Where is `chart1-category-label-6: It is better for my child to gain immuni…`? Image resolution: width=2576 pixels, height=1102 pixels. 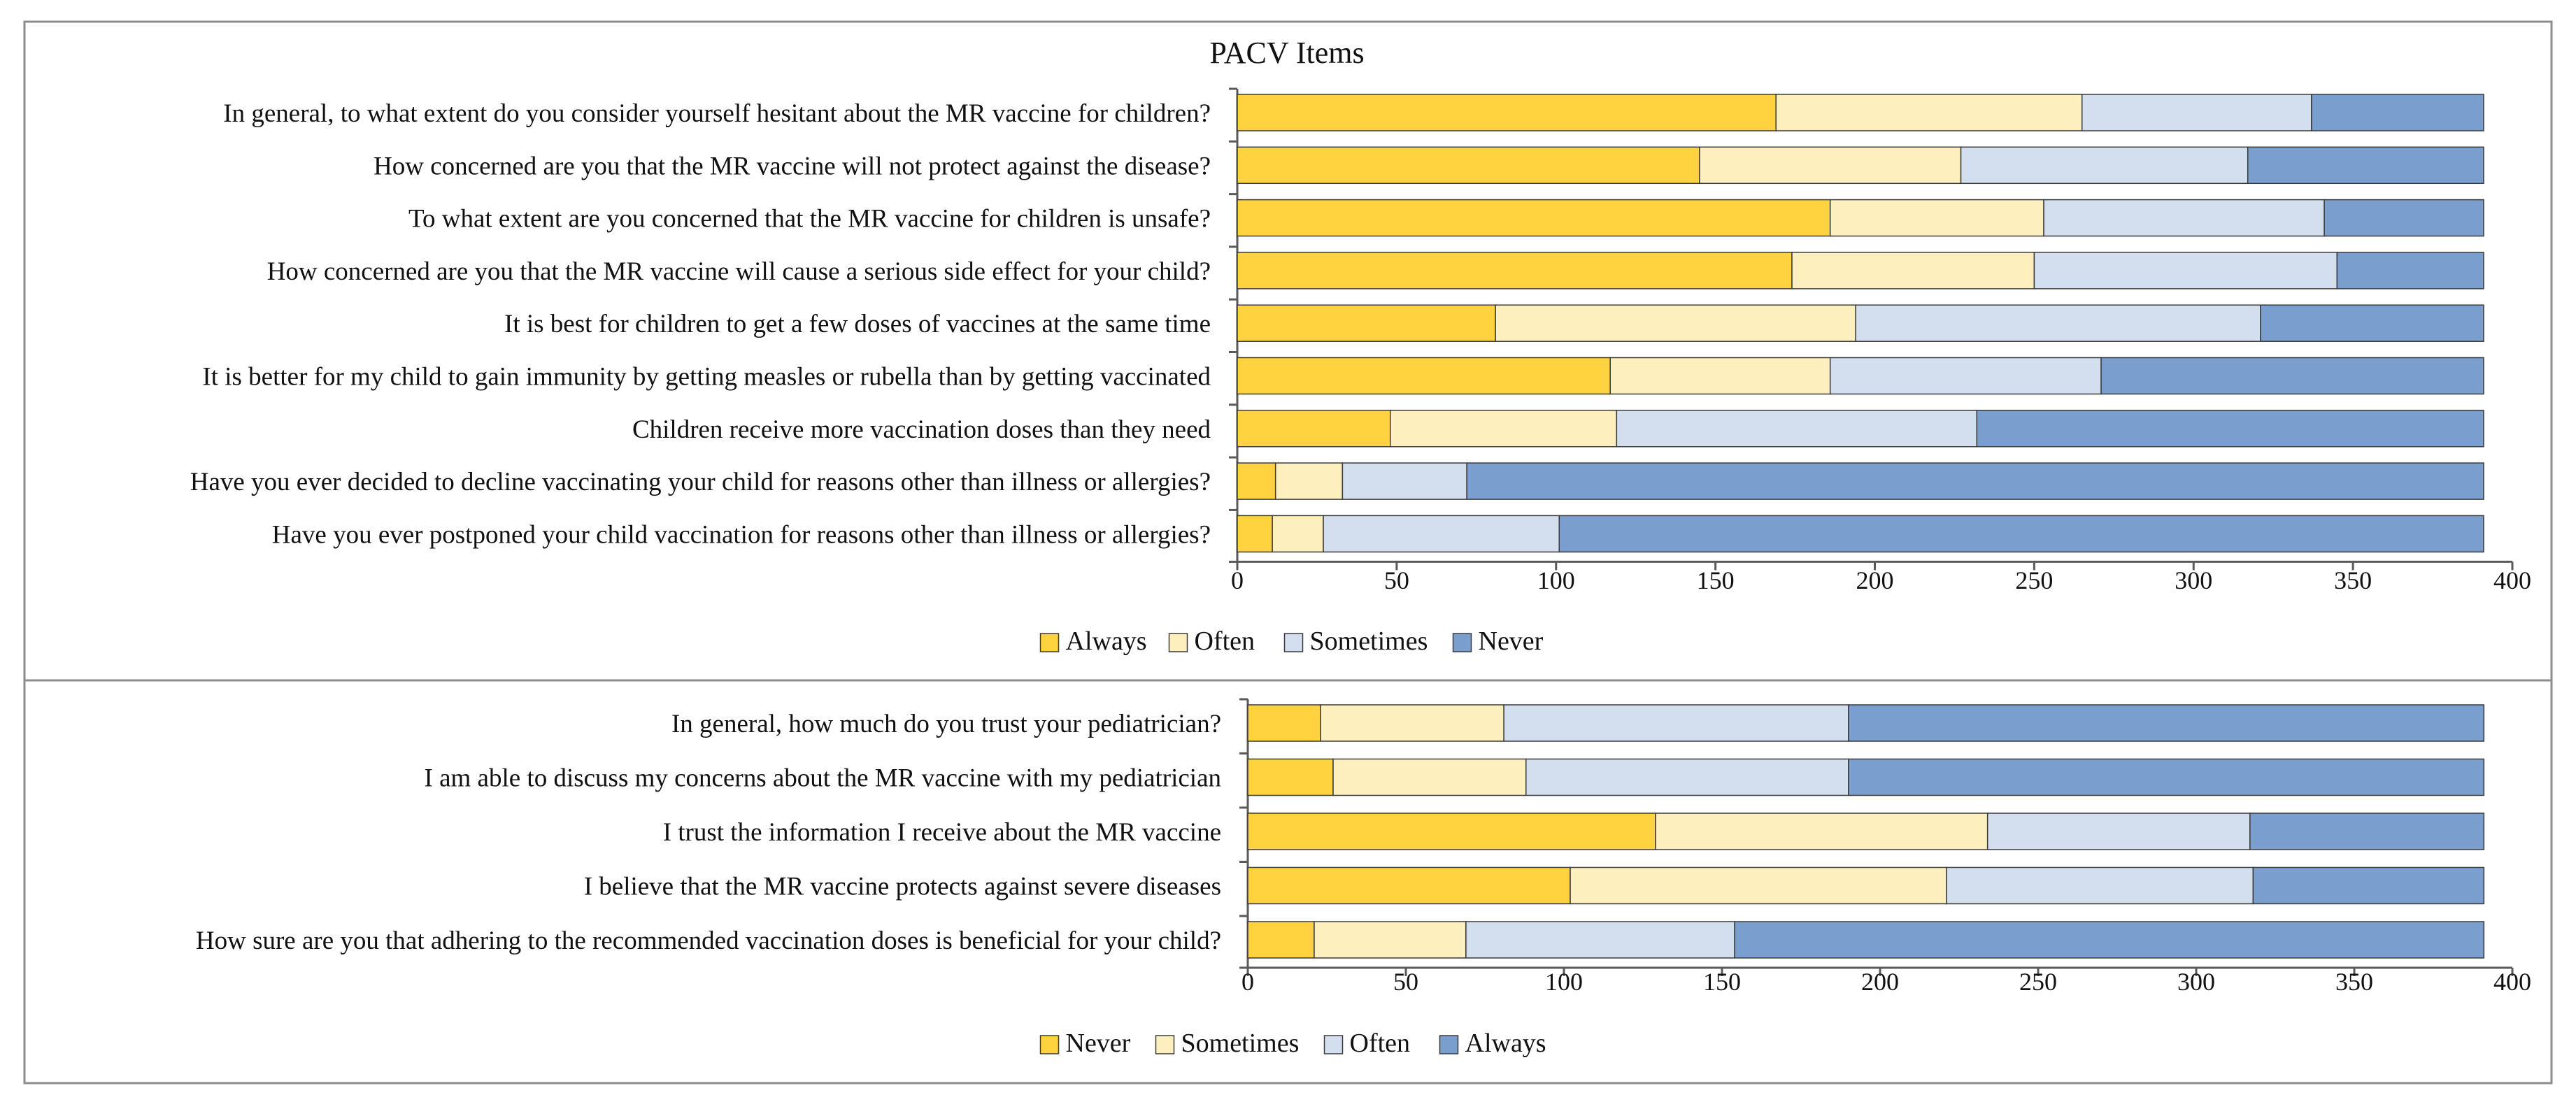 chart1-category-label-6: It is better for my child to gain immuni… is located at coordinates (706, 377).